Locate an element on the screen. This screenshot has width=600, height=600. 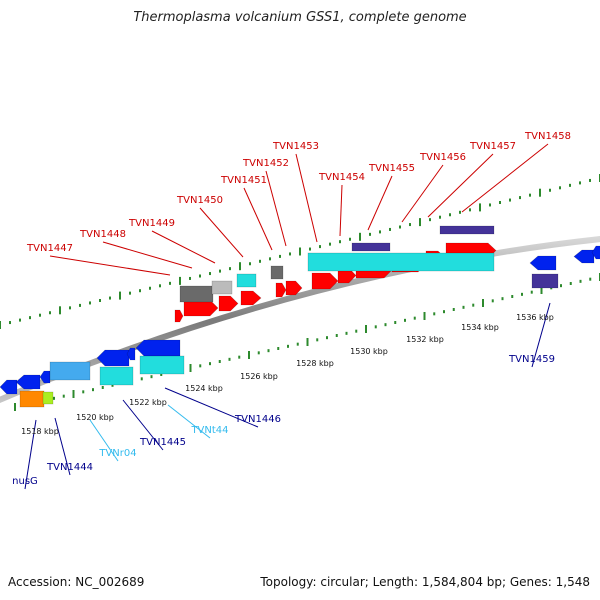
gene-label: TVN1457 is located at coordinates (492, 146).